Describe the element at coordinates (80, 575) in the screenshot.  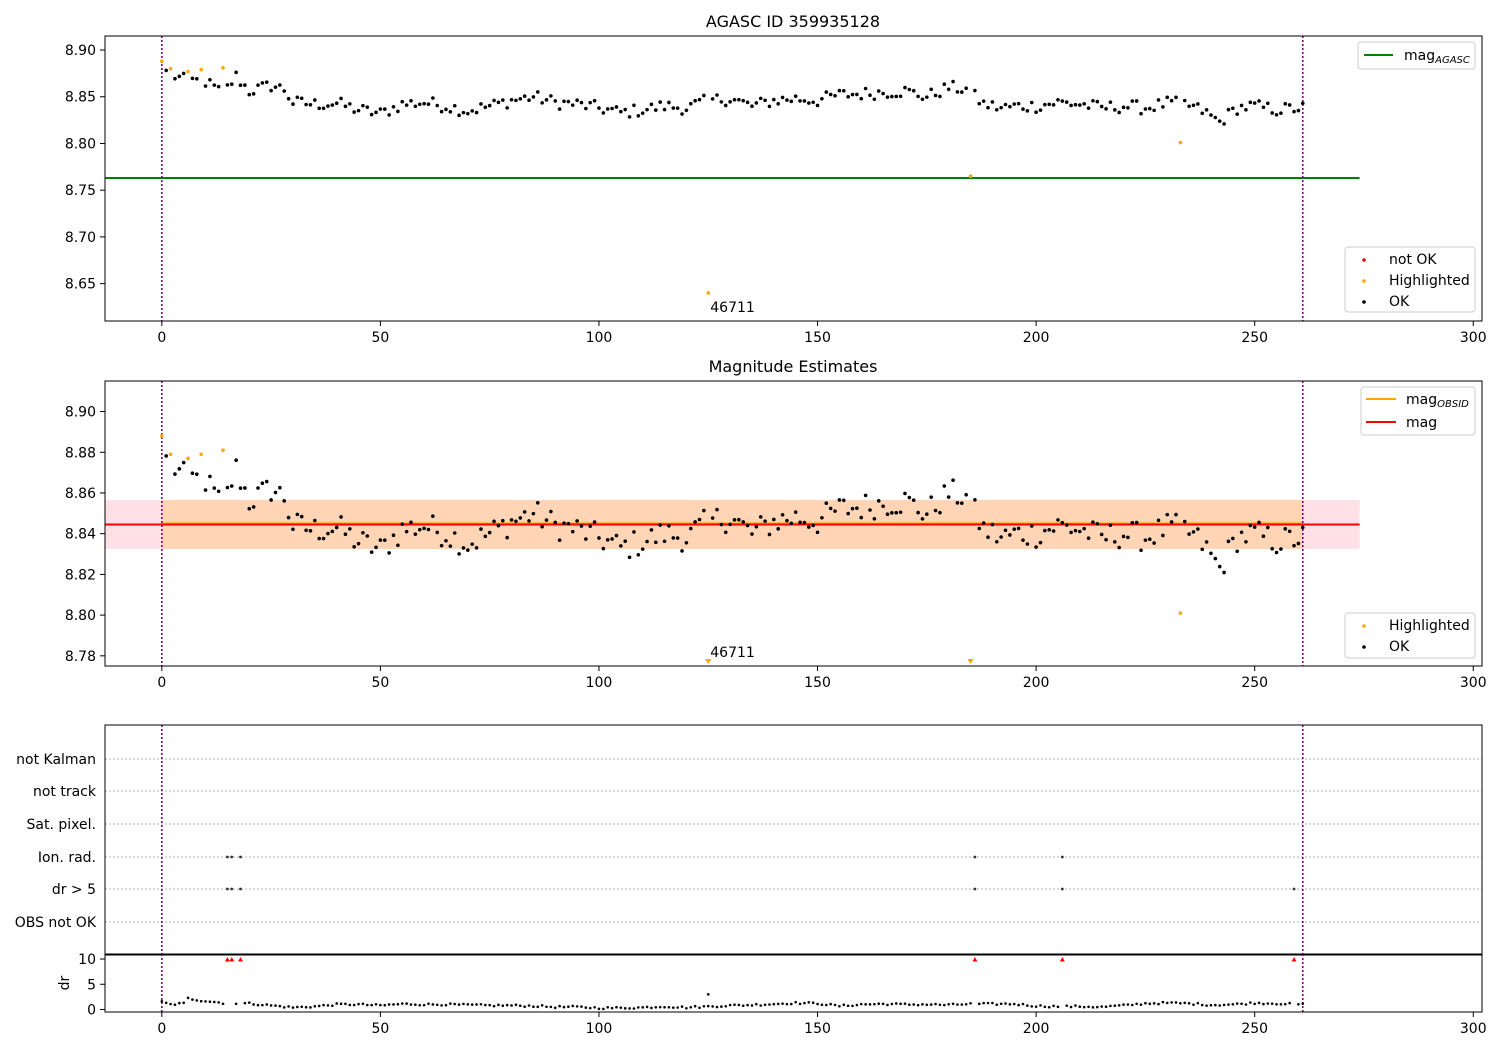
I see `y-tick-label: 8.82` at that location.